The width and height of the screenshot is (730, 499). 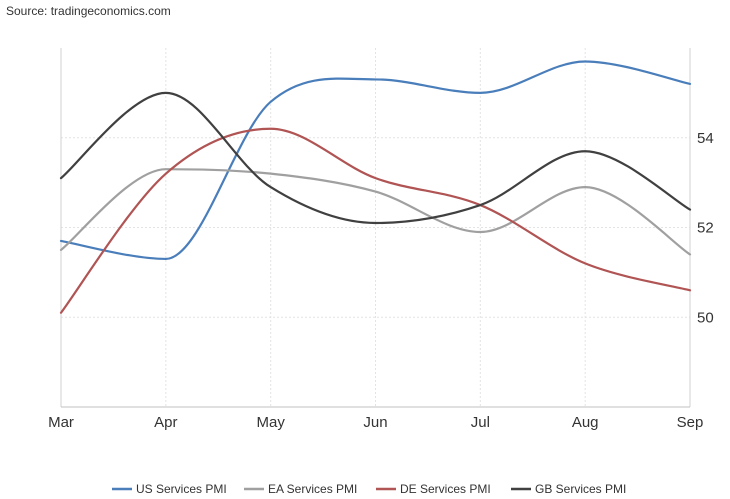 I want to click on x-tick-label: Apr, so click(x=165, y=422).